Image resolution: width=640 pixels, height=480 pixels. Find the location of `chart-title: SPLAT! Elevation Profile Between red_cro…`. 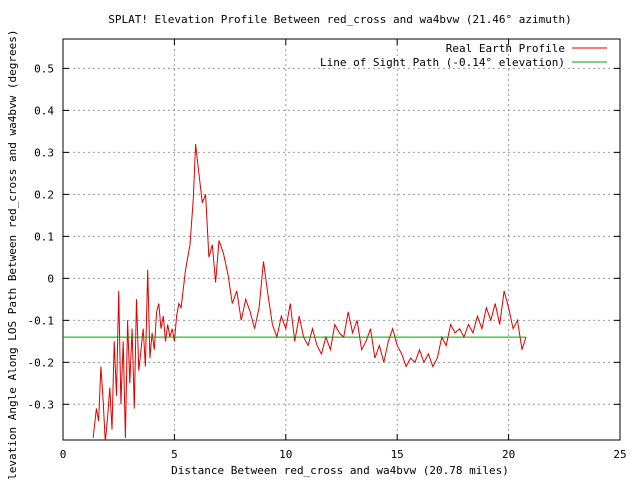

chart-title: SPLAT! Elevation Profile Between red_cro… is located at coordinates (340, 19).